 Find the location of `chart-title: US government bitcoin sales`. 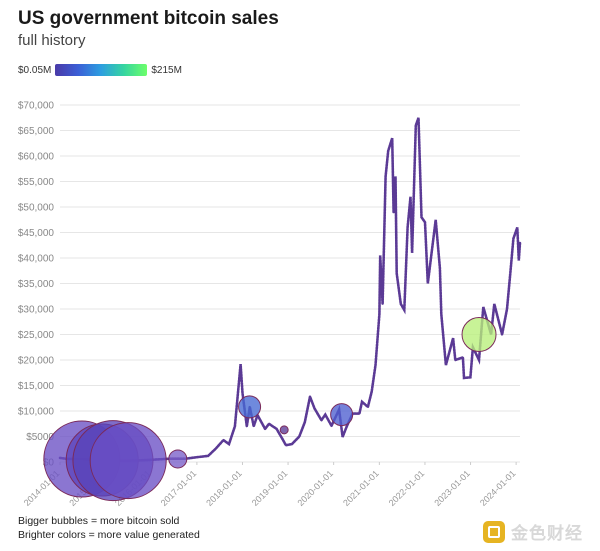

chart-title: US government bitcoin sales is located at coordinates (148, 18).